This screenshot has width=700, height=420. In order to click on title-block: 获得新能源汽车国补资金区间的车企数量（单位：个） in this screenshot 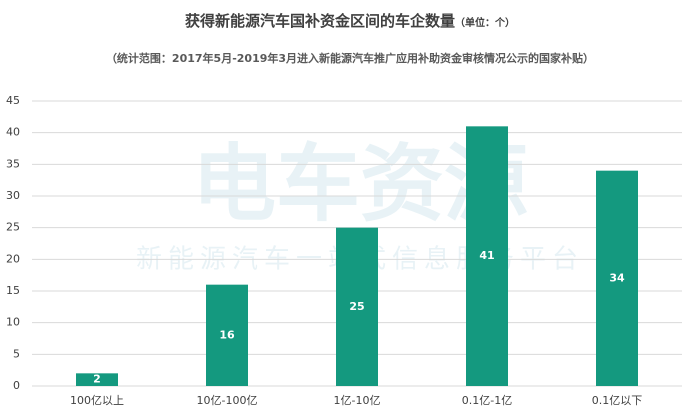, I will do `click(350, 20)`.